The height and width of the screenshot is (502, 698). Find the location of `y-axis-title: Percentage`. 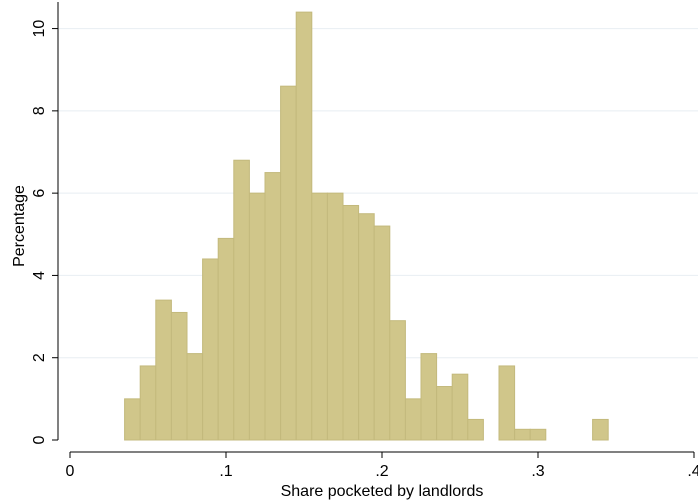

y-axis-title: Percentage is located at coordinates (19, 226).